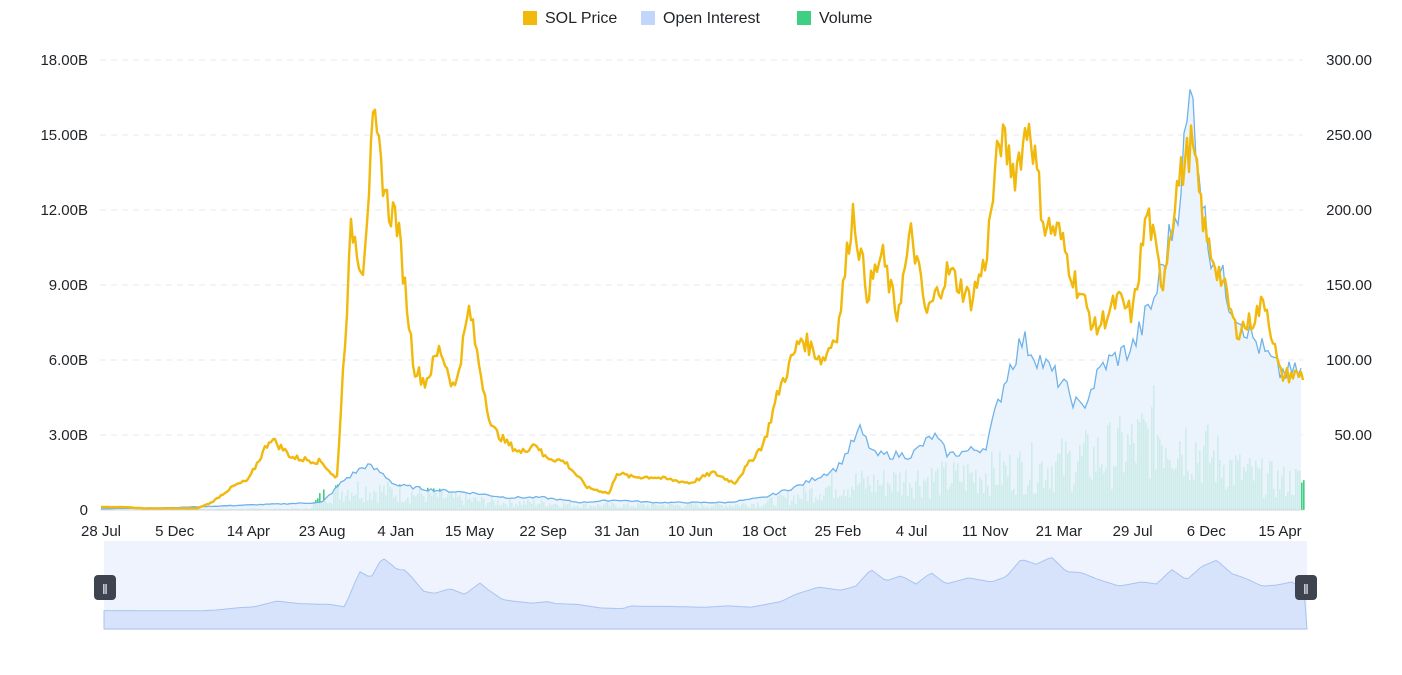  I want to click on x-tick-label: 5 Dec, so click(175, 531).